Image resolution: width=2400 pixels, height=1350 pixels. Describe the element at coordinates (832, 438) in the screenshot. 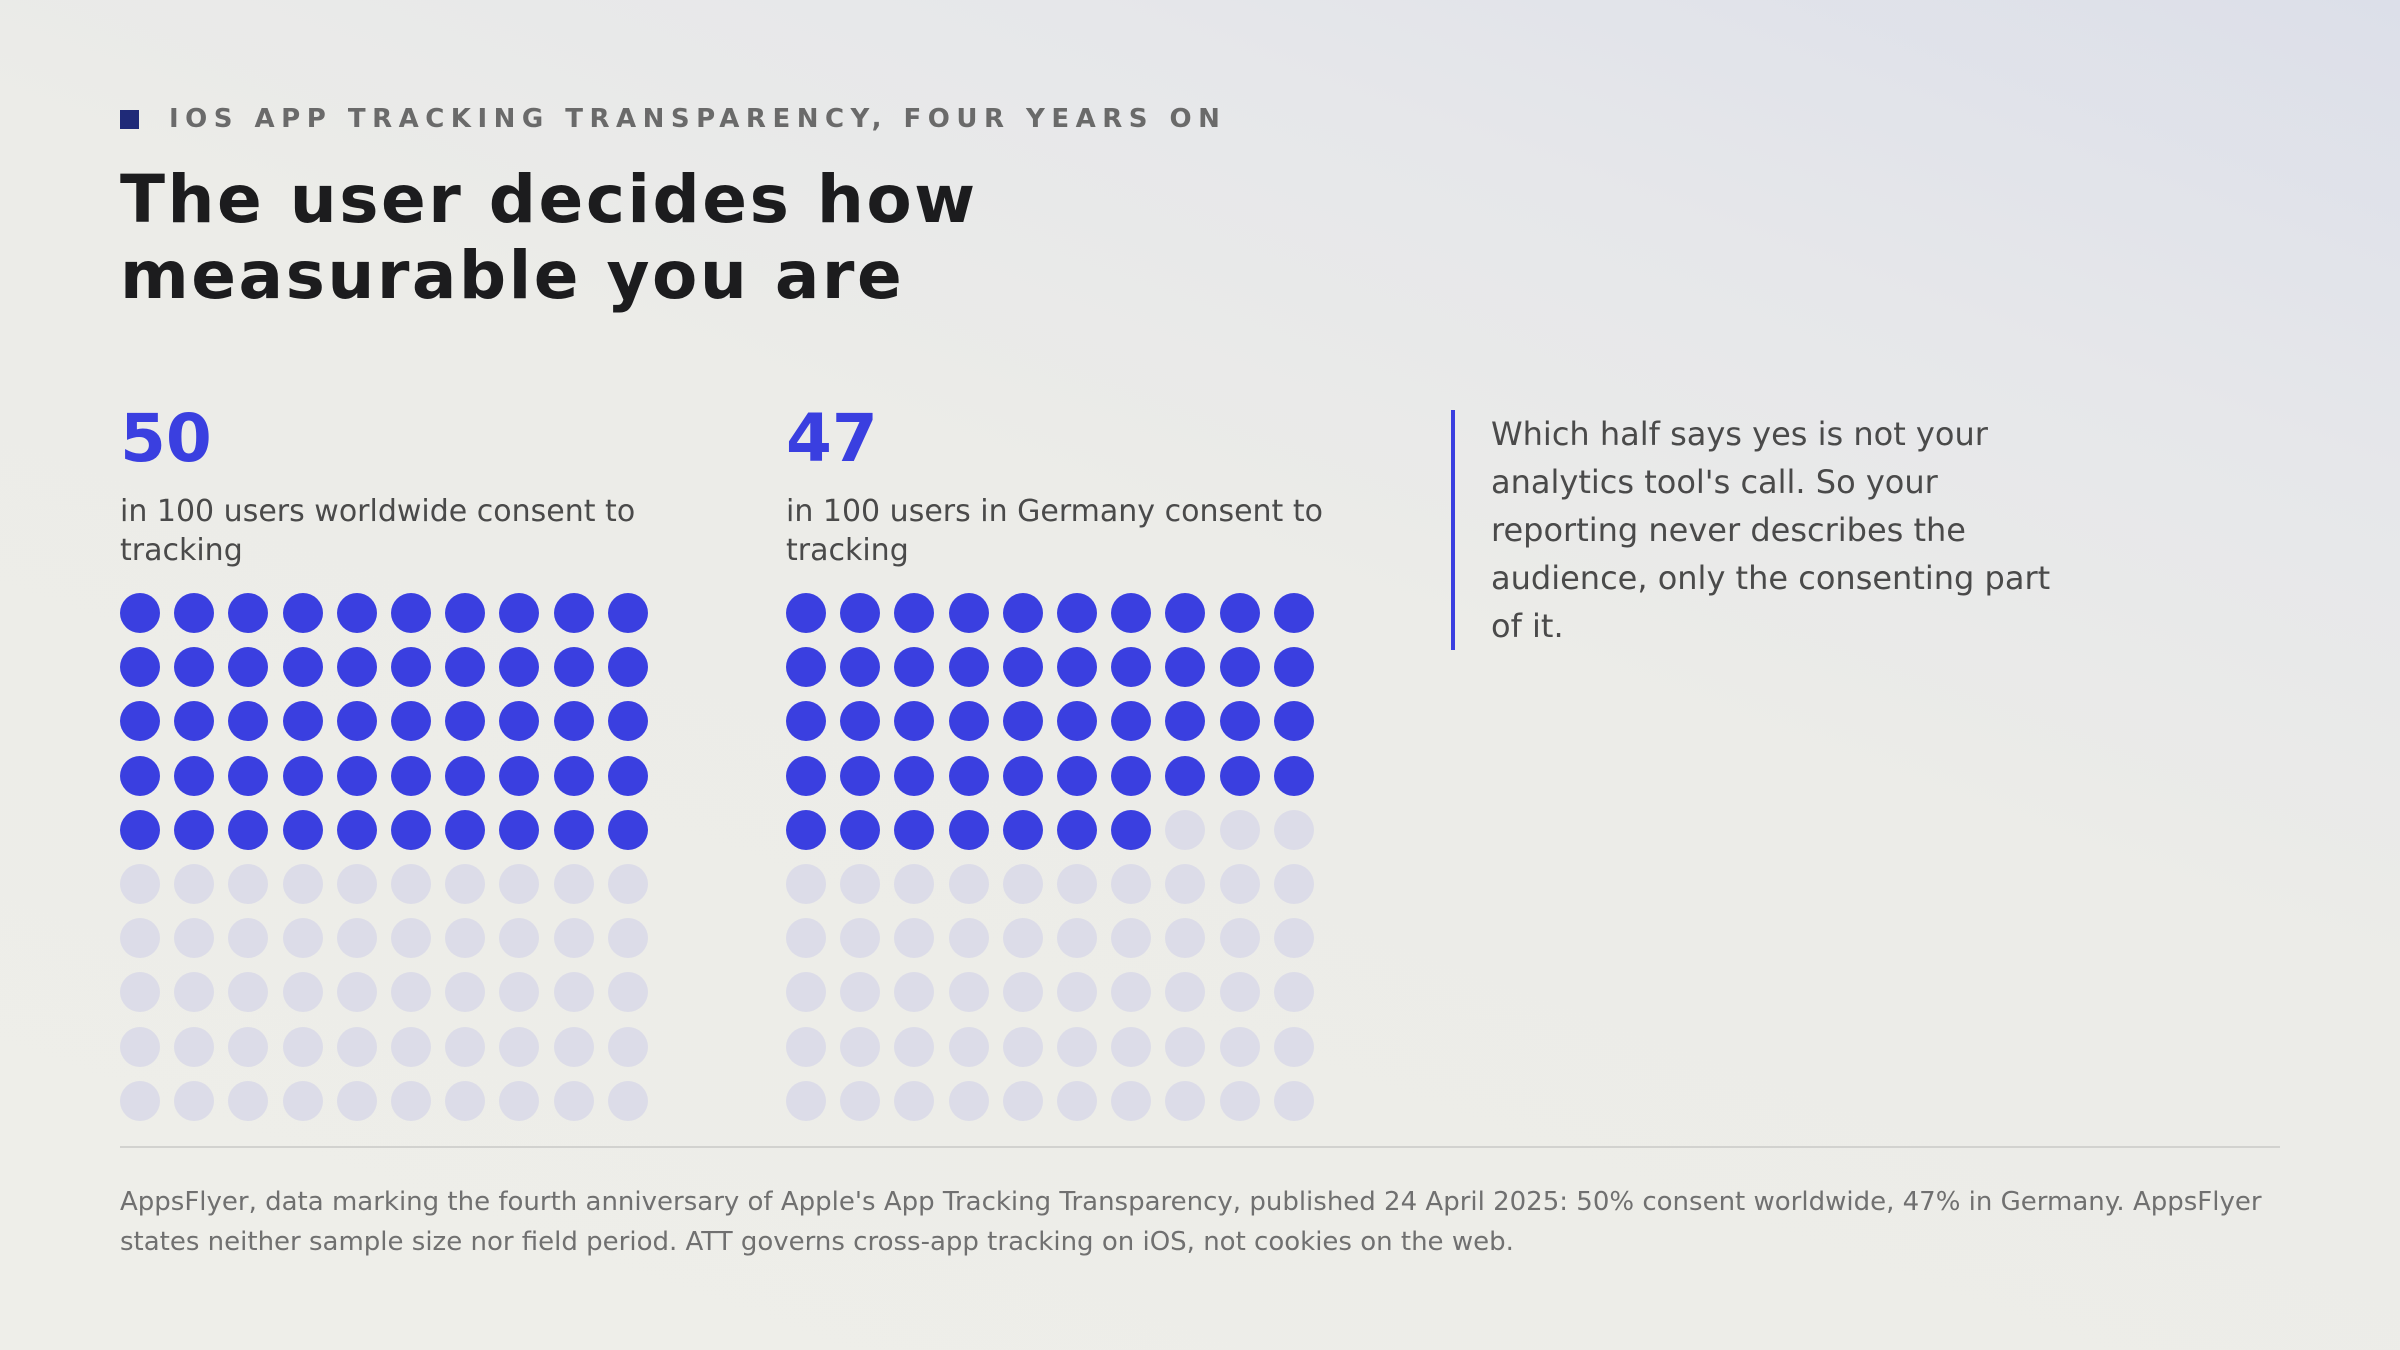

I see `germany-value: 47` at that location.